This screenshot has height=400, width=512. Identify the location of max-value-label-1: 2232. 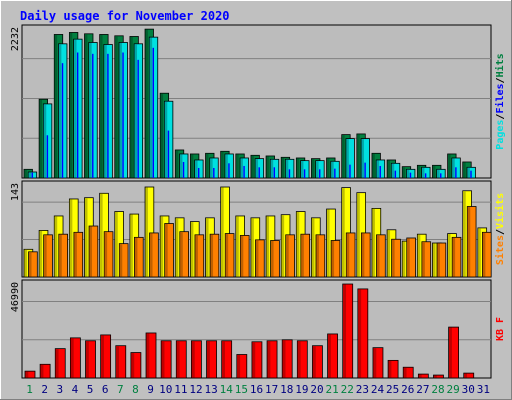
(15, 39).